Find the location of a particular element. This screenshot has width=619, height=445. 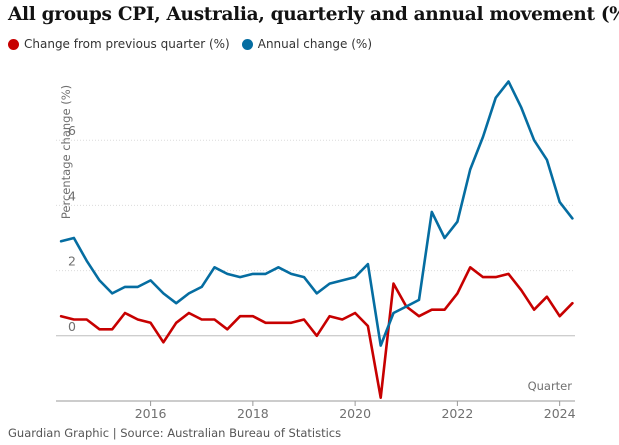

x-axis-title: Quarter is located at coordinates (550, 386).